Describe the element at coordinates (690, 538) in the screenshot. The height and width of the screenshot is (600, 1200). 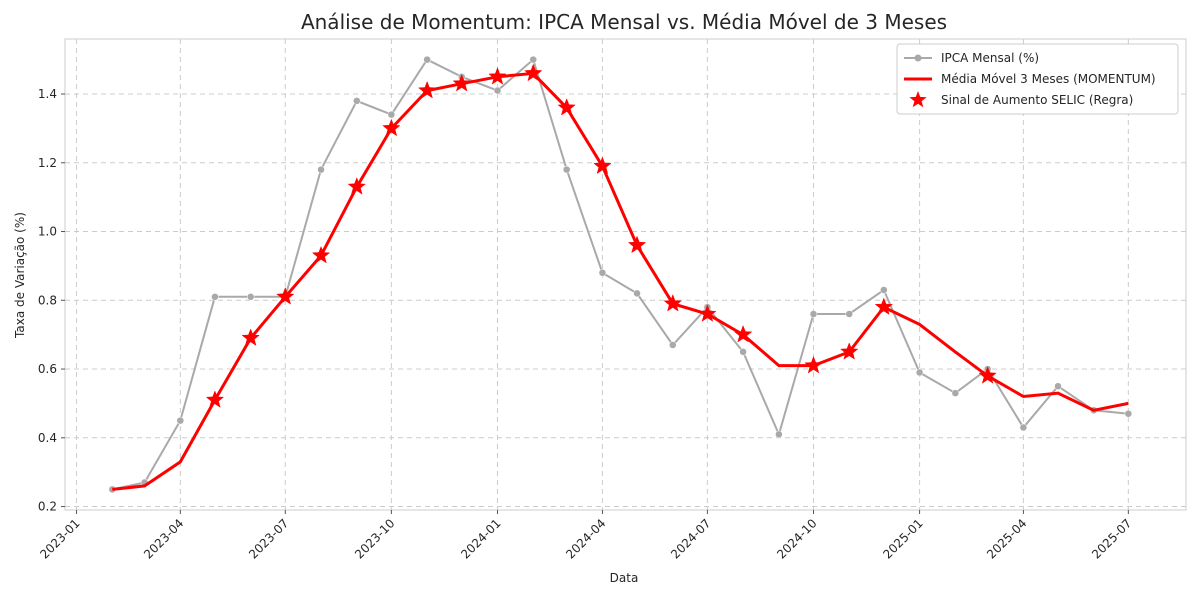
I see `x-tick-label: 2024-07` at that location.